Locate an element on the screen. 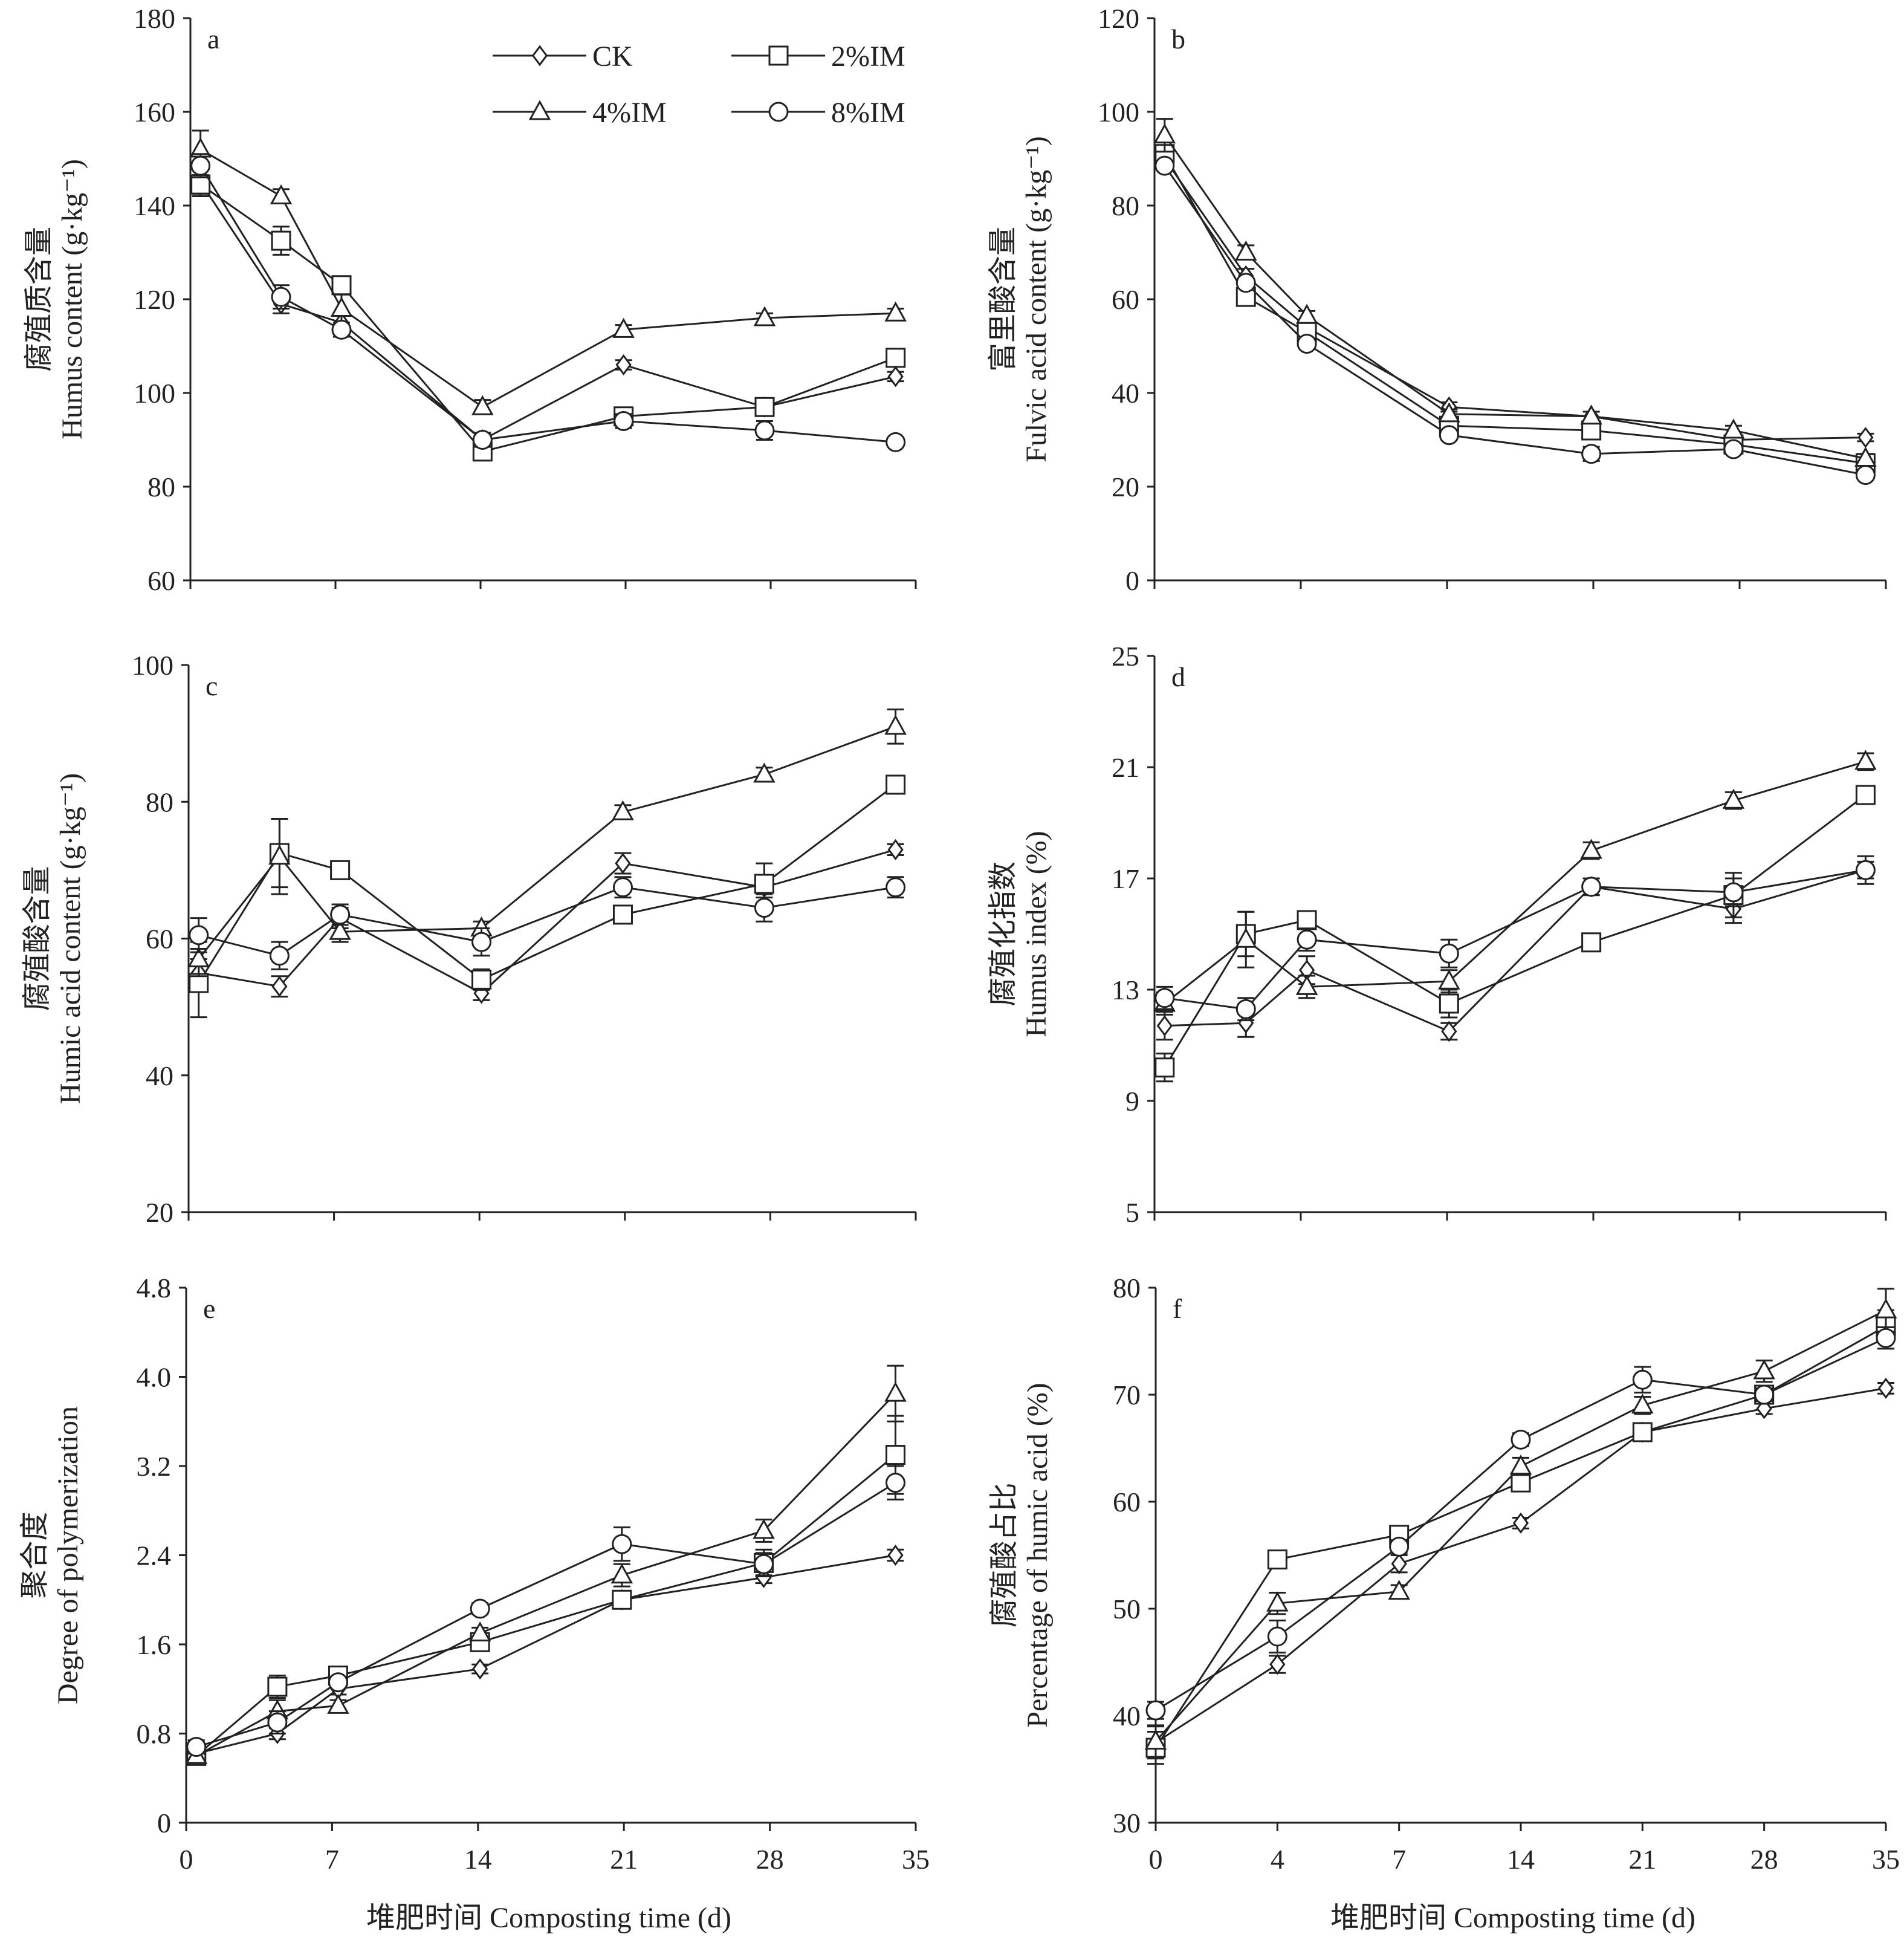 The image size is (1904, 1940). y-tick-label: 17 is located at coordinates (1125, 878).